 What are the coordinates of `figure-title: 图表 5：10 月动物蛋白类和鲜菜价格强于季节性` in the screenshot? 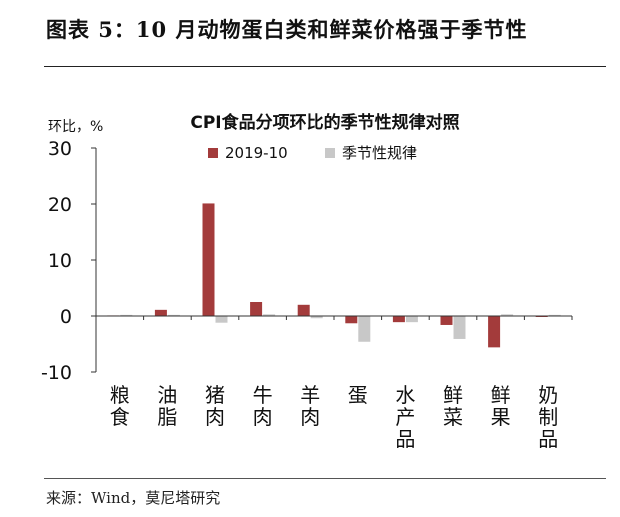 It's located at (287, 29).